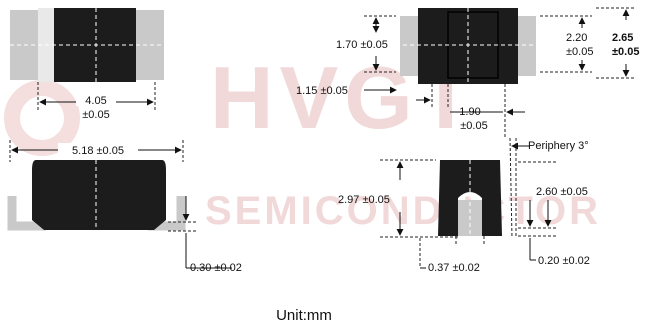 This screenshot has height=328, width=649. What do you see at coordinates (95, 101) in the screenshot?
I see `dim-body-length: 4.05` at bounding box center [95, 101].